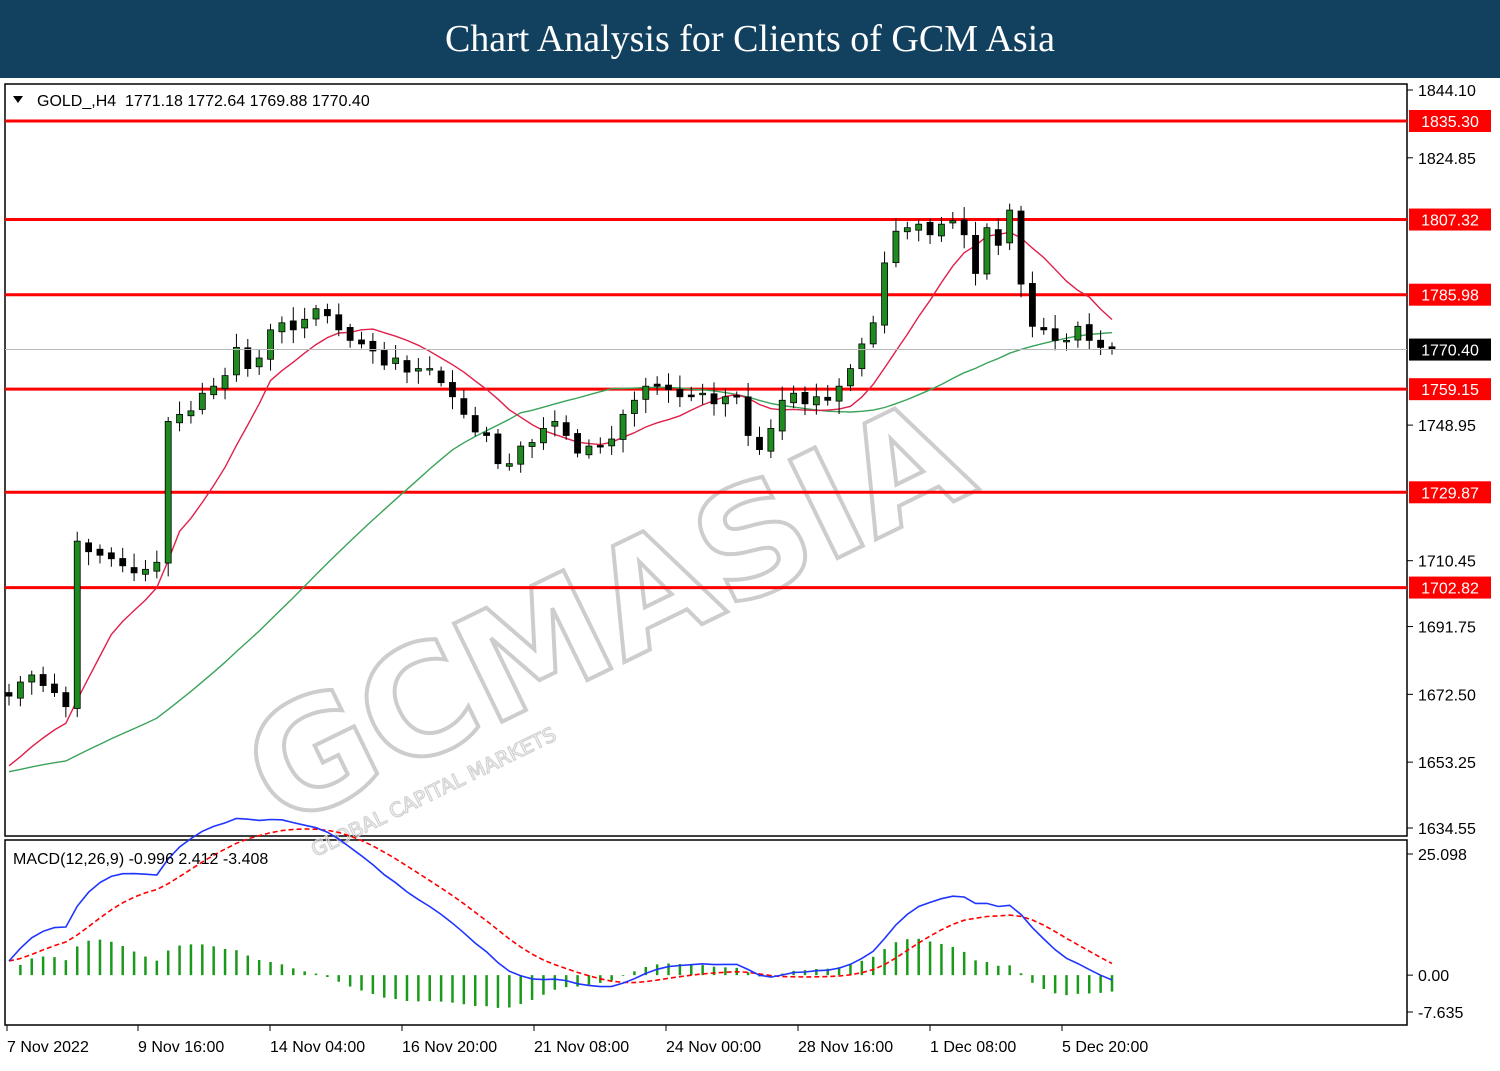 The image size is (1500, 1071). I want to click on level-label: 1729.87, so click(1450, 493).